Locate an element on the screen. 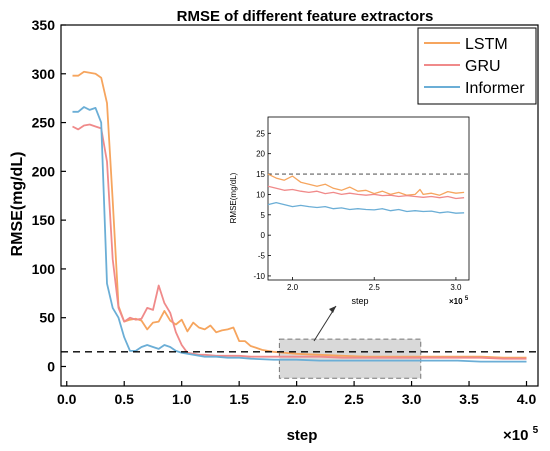  x-tick-label-4: 2.0 is located at coordinates (297, 399).